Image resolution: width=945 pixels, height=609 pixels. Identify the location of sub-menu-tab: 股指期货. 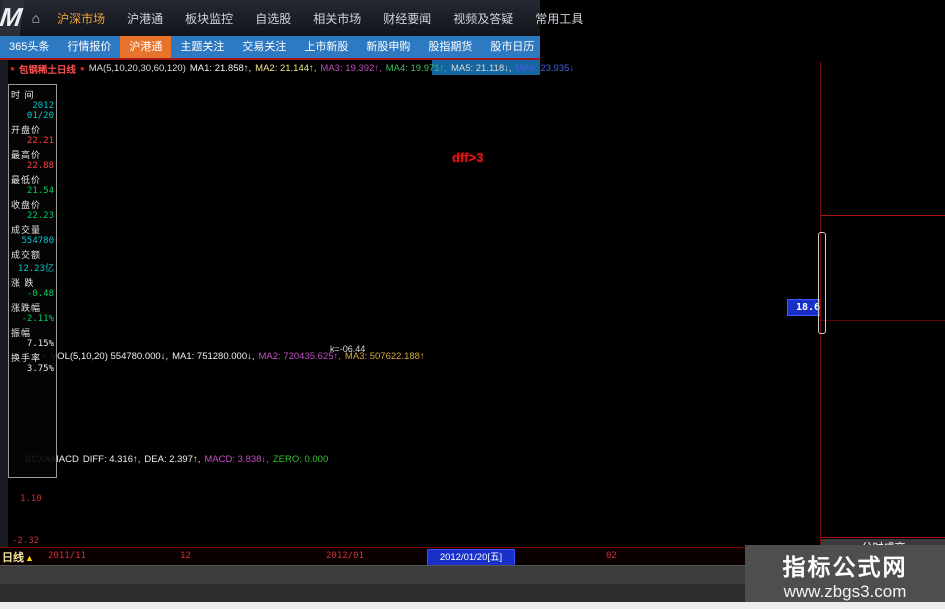
(450, 47).